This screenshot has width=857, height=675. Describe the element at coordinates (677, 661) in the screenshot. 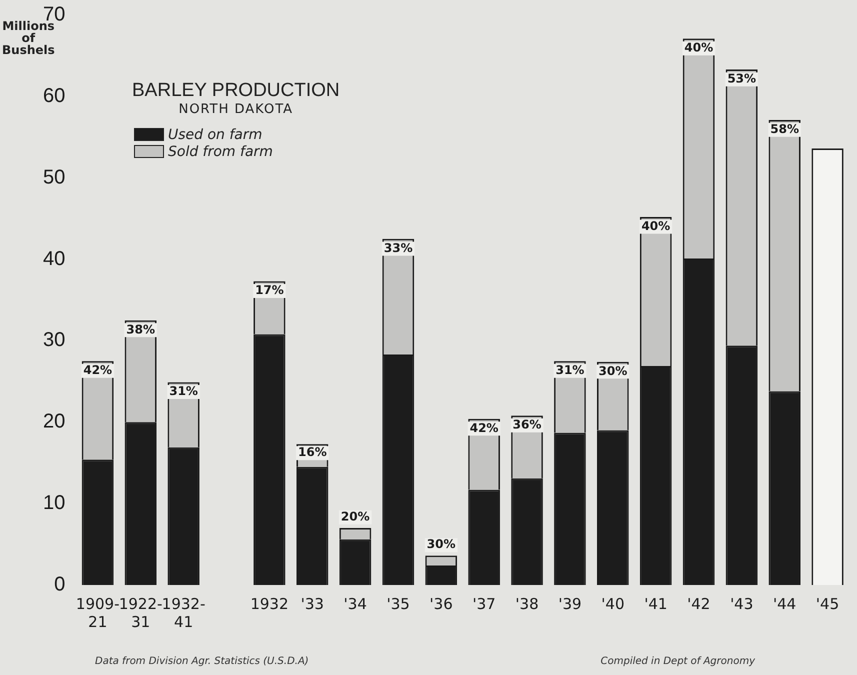

I see `text: Compiled in Dept of Agronomy` at that location.